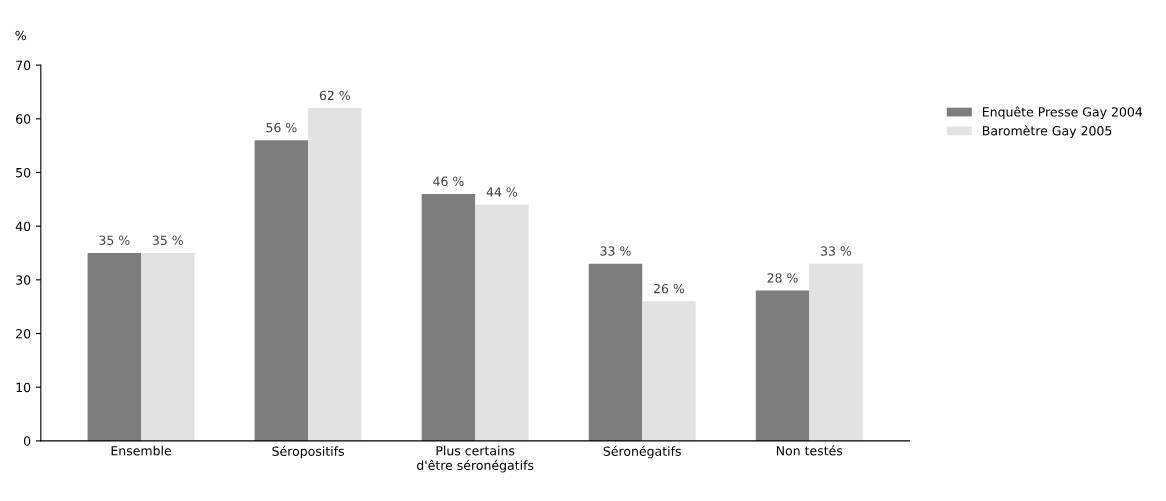 This screenshot has height=501, width=1166. I want to click on y-tick-label: 40, so click(23, 226).